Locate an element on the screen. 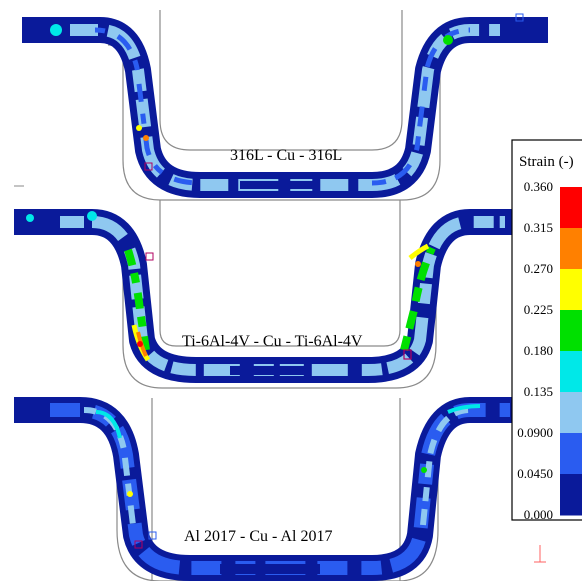  panel-3-label: Al 2017 - Cu - Al 2017 is located at coordinates (258, 536).